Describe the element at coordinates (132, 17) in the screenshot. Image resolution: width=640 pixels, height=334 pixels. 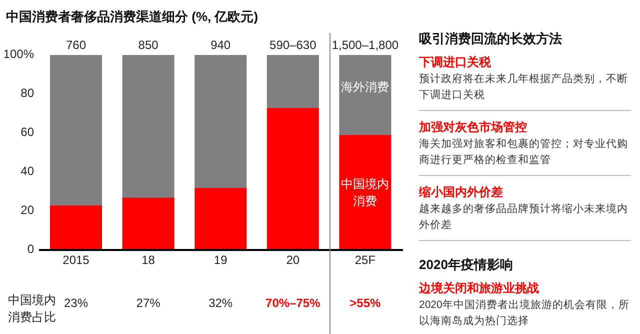
I see `chart-title: 中国消费者奢侈品消费渠道细分 (%, 亿欧元)` at that location.